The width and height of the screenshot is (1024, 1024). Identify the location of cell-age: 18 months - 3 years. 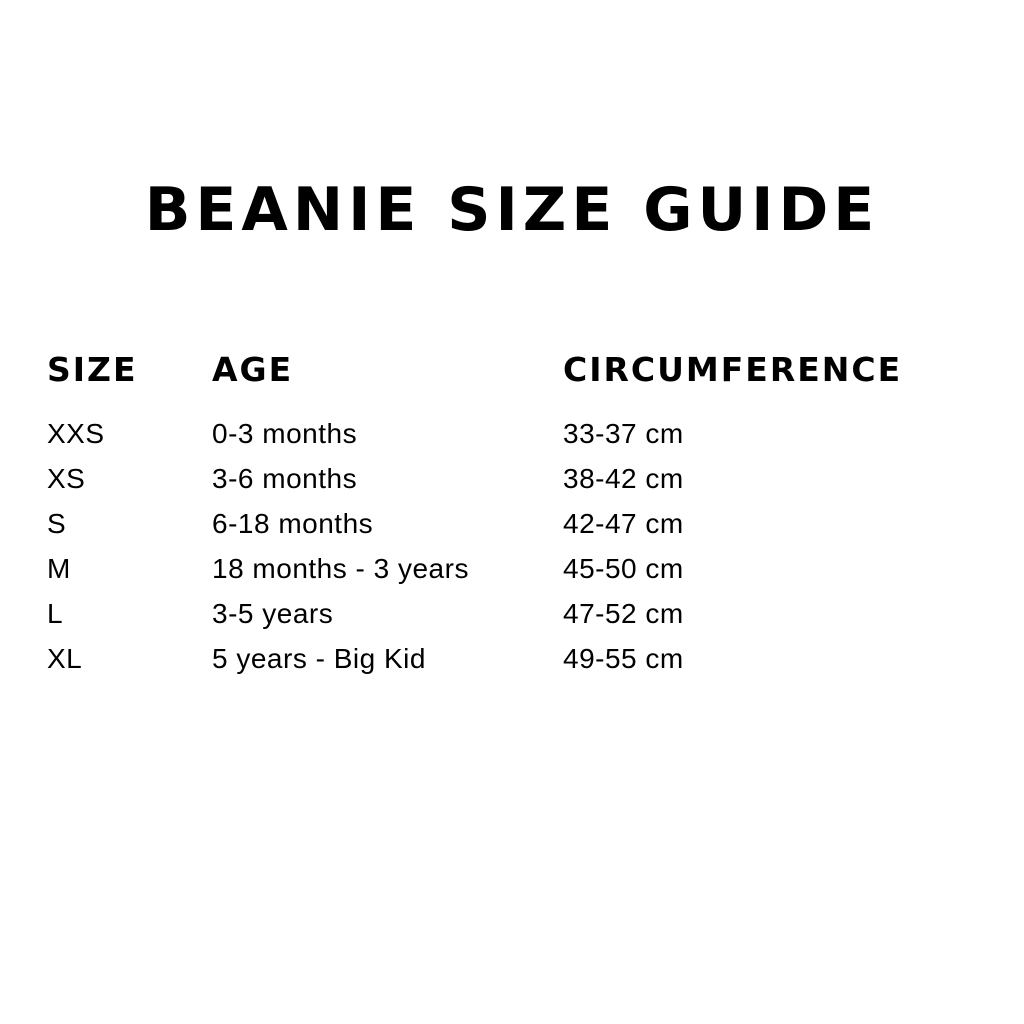
(340, 568).